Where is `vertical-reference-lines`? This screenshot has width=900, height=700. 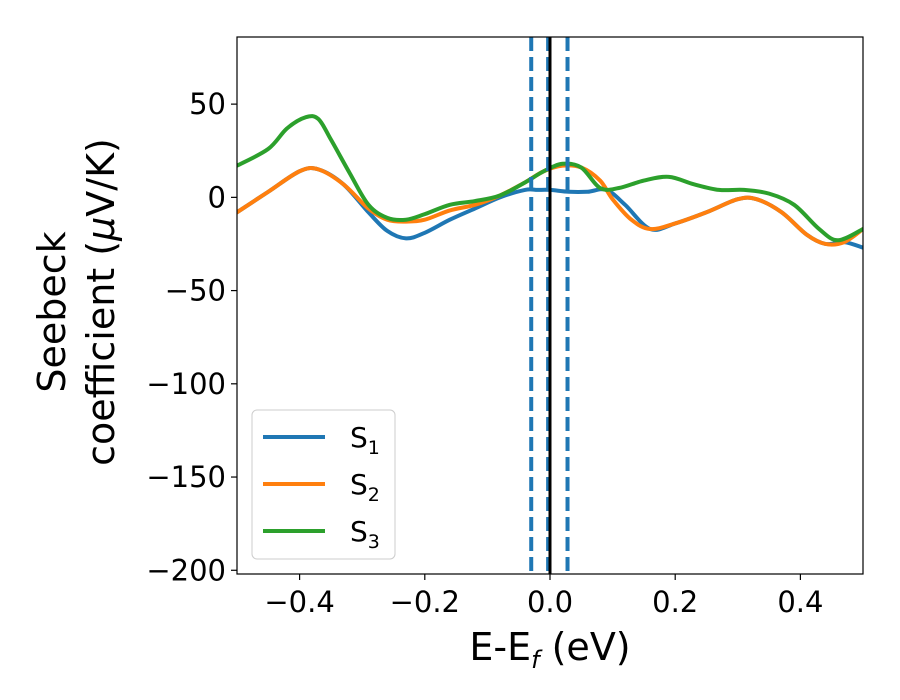 vertical-reference-lines is located at coordinates (549, 305).